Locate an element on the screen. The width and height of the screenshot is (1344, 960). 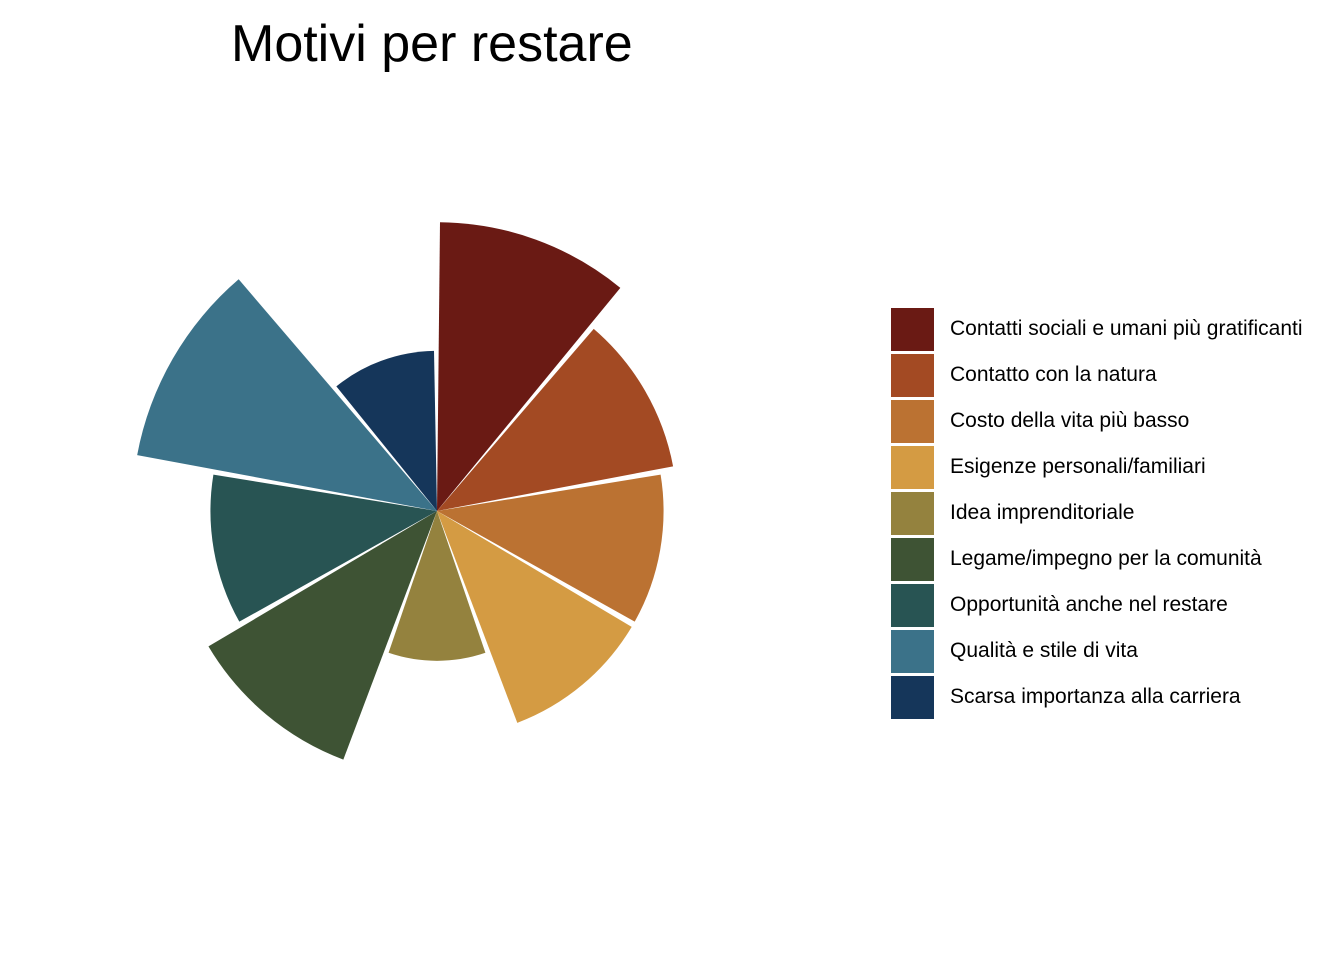
legend-label: Legame/impegno per la comunità is located at coordinates (1106, 558).